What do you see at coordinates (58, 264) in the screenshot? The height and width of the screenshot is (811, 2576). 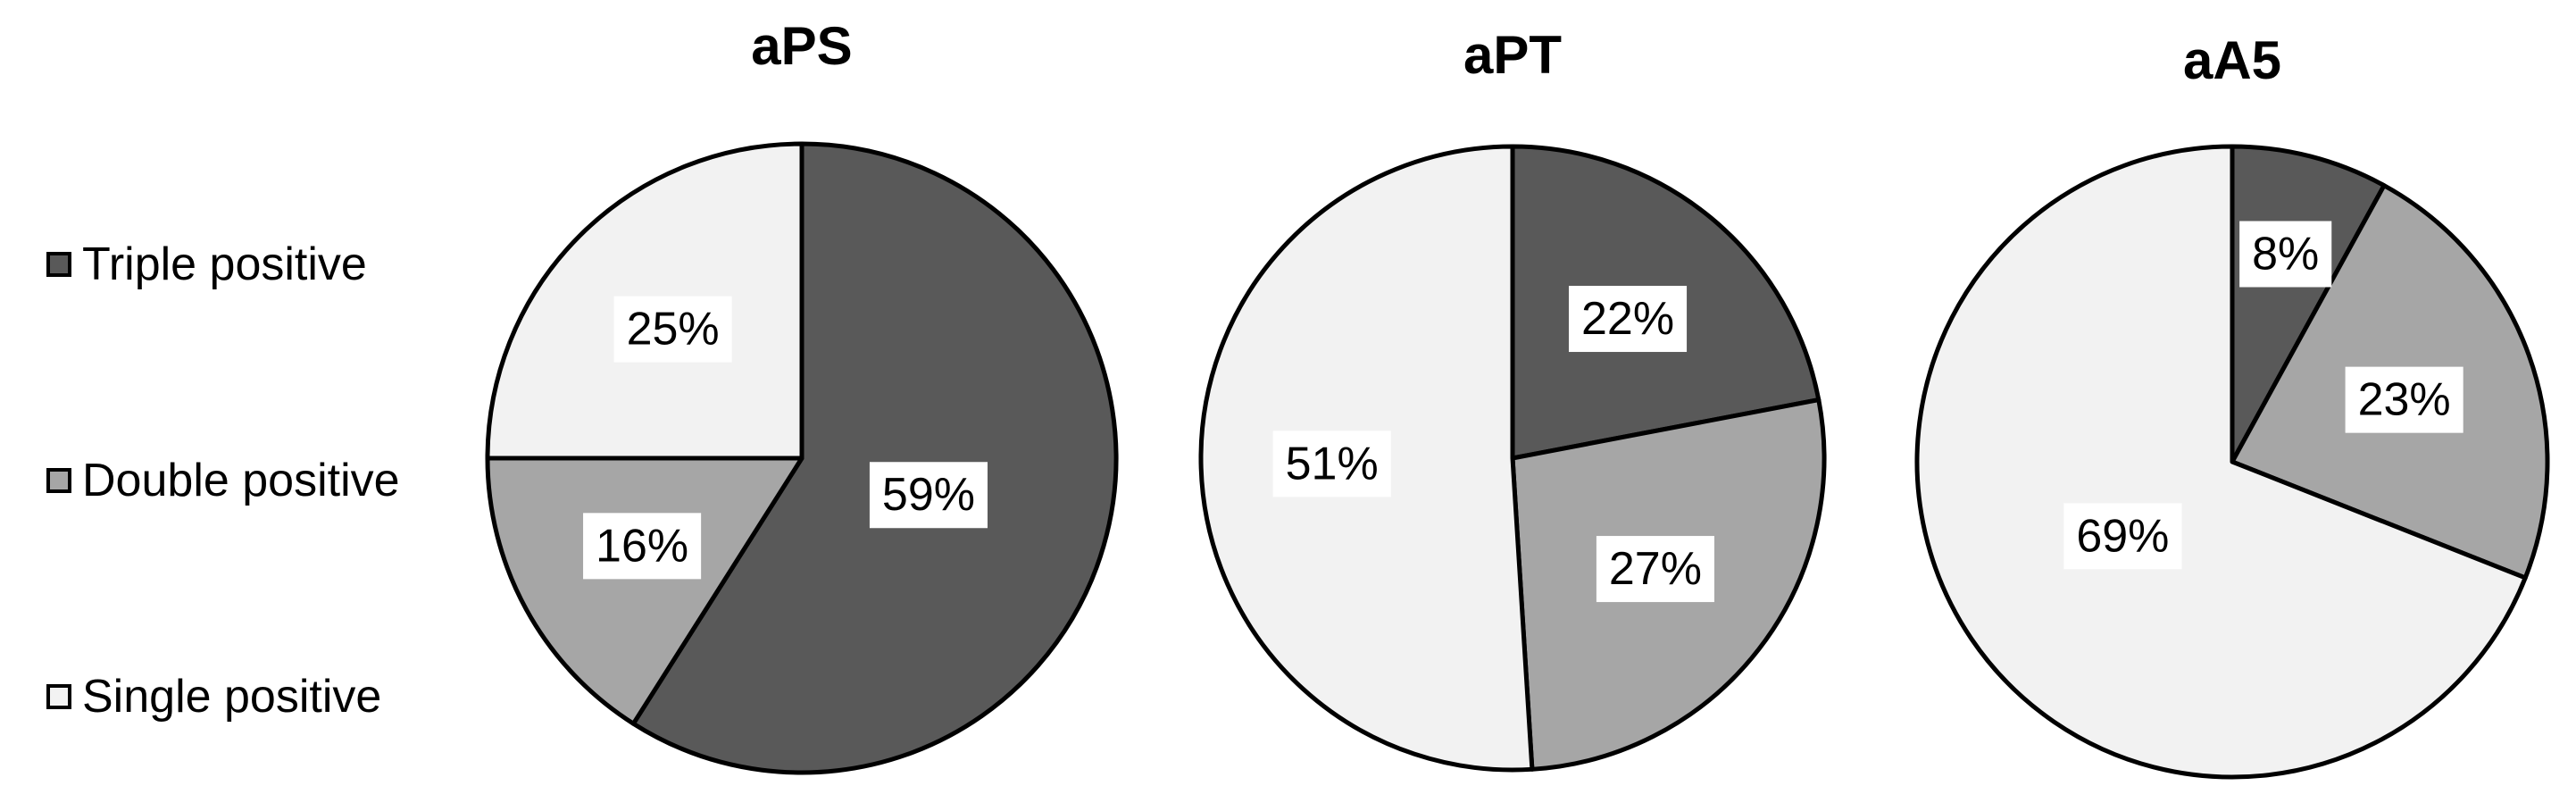 I see `legend-swatch-triple-positive` at bounding box center [58, 264].